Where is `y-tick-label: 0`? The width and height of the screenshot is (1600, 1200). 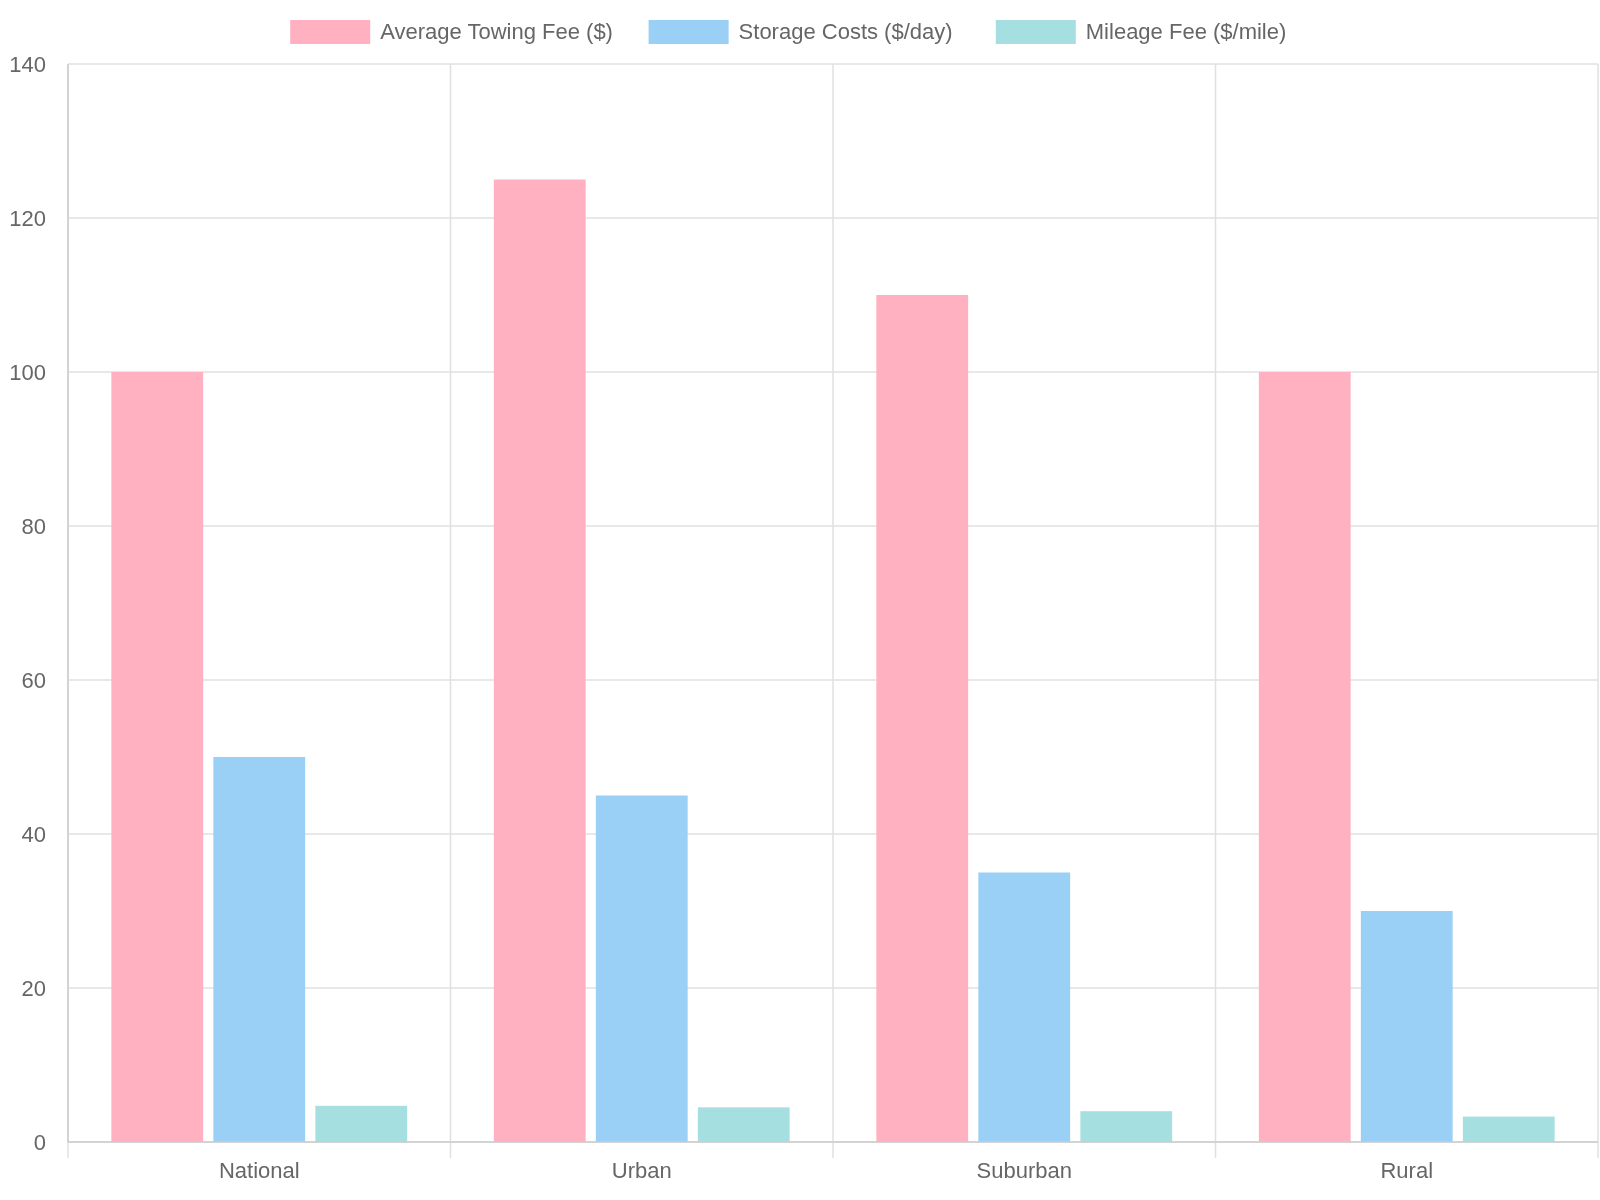
y-tick-label: 0 is located at coordinates (39, 1142).